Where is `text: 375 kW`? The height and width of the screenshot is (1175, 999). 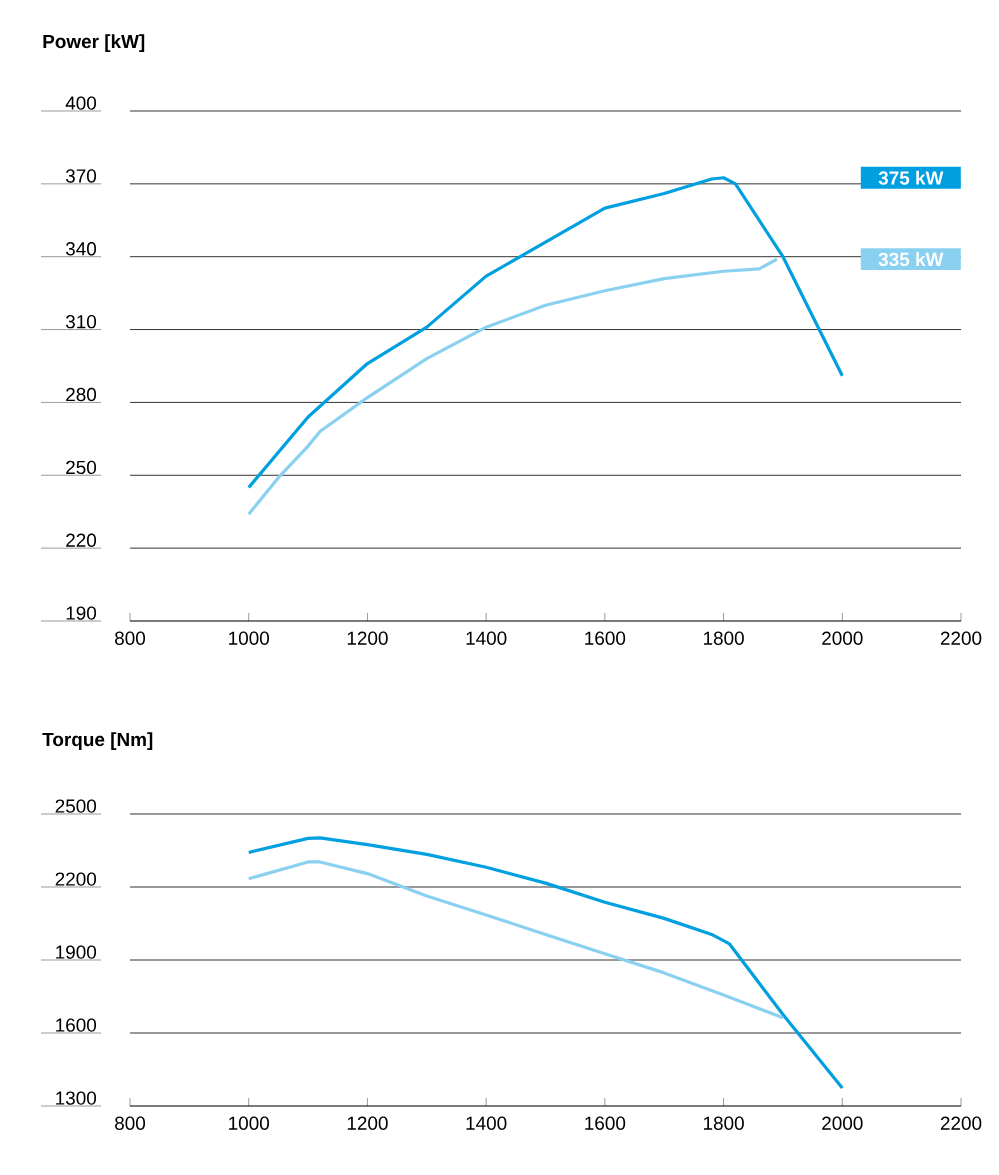 text: 375 kW is located at coordinates (911, 177).